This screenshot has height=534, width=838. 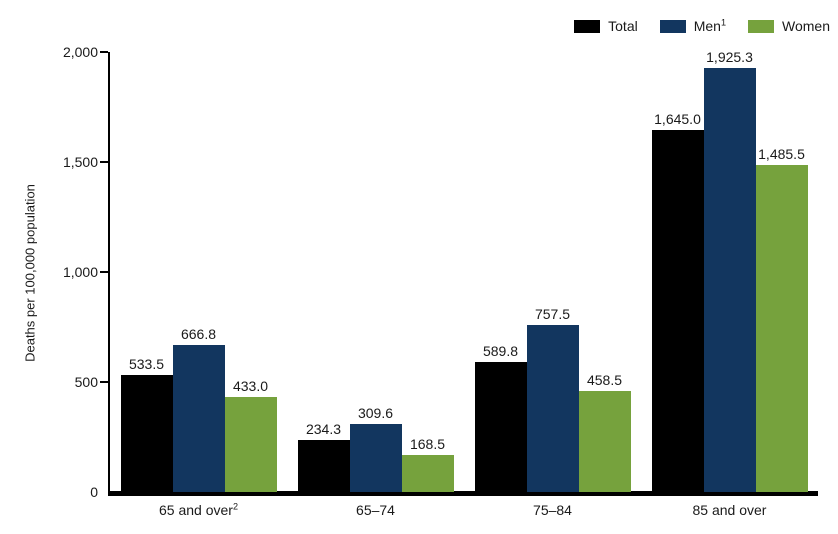 I want to click on x-category-label-2: 65–74, so click(x=375, y=510).